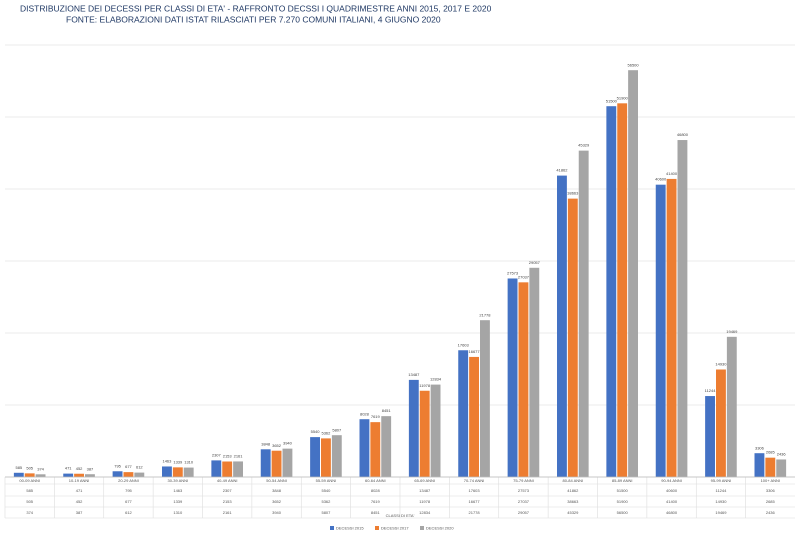 The width and height of the screenshot is (800, 541). What do you see at coordinates (683, 134) in the screenshot?
I see `value-label: 46800` at bounding box center [683, 134].